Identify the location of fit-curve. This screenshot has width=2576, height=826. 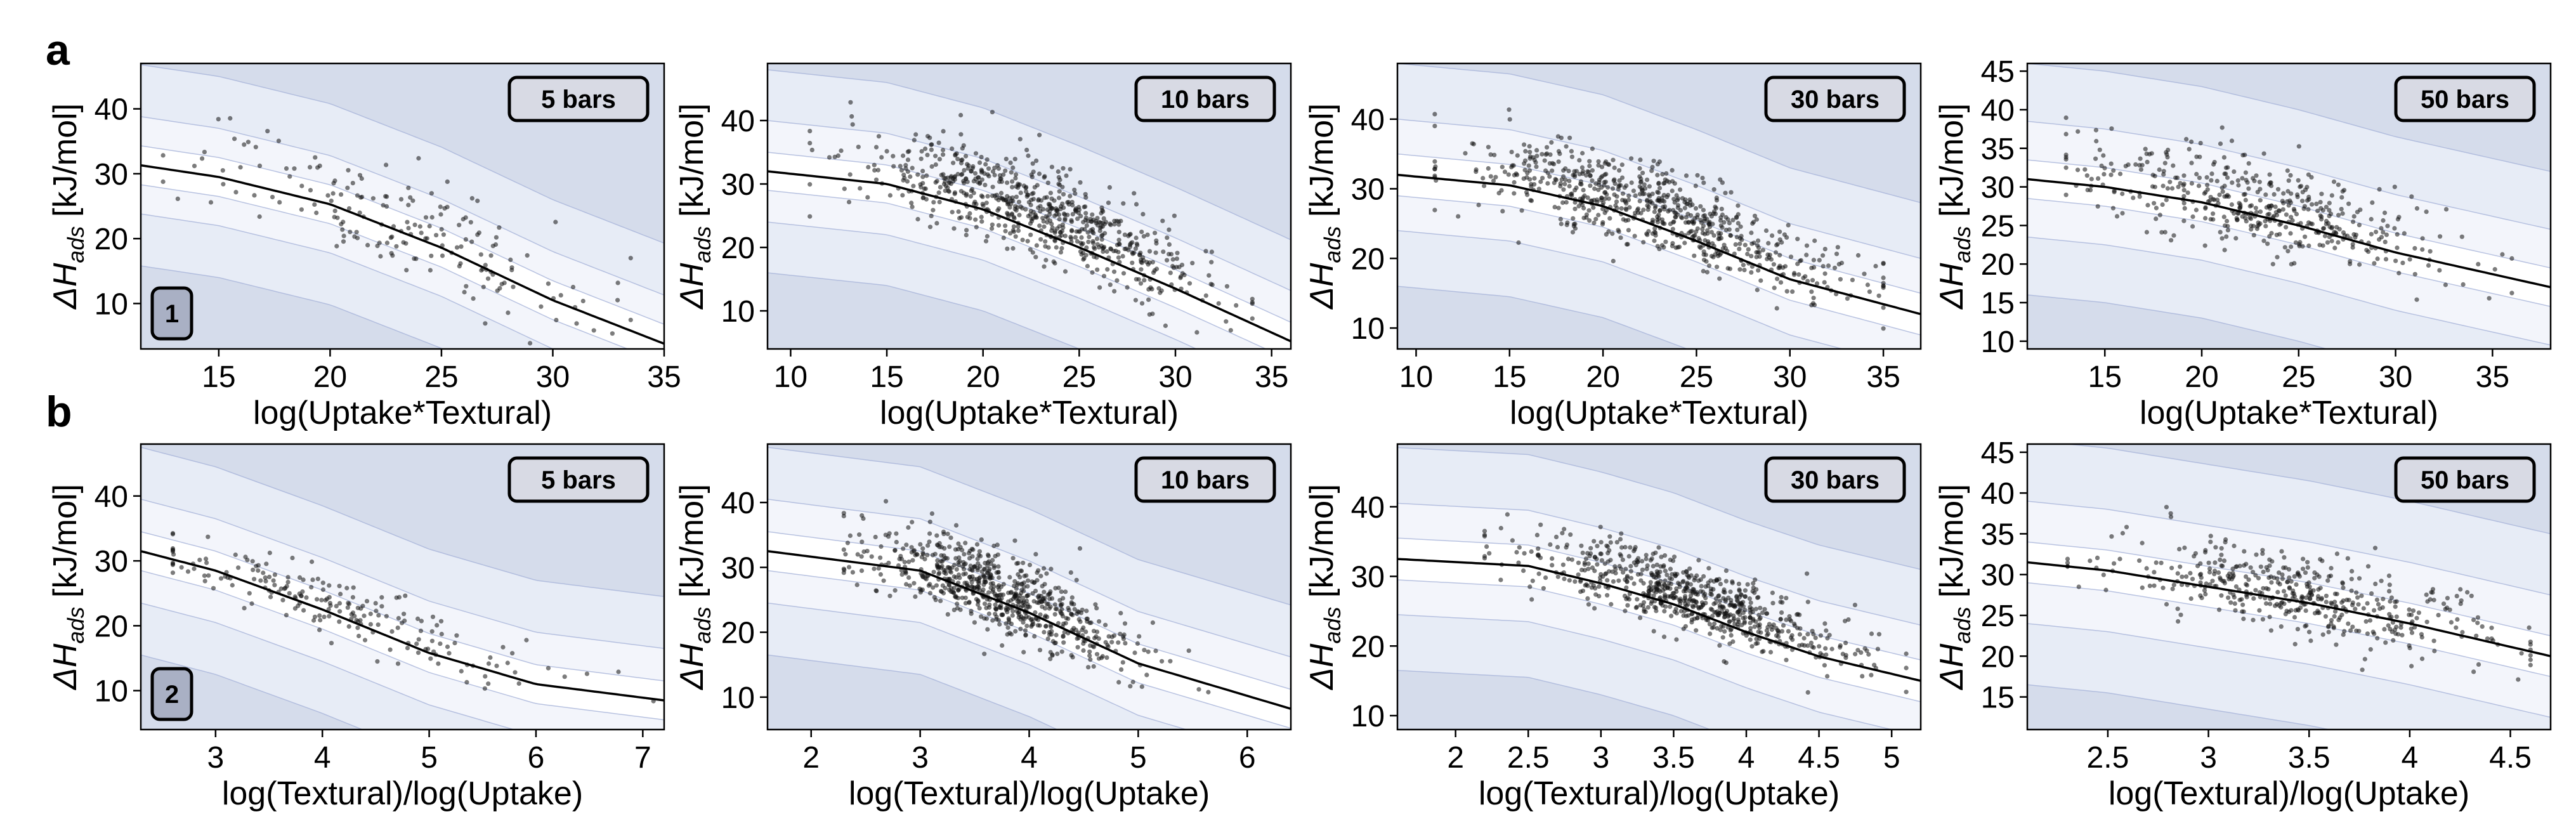
(2289, 233).